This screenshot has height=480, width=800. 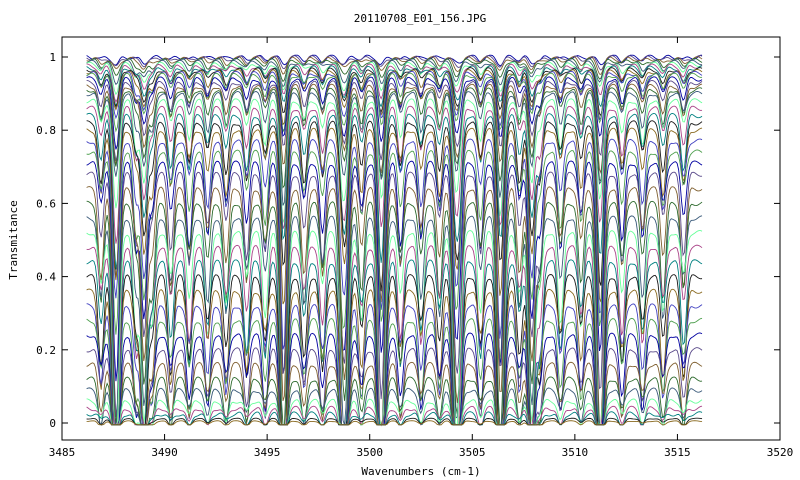 I want to click on x-tick-label: 3495, so click(x=267, y=452).